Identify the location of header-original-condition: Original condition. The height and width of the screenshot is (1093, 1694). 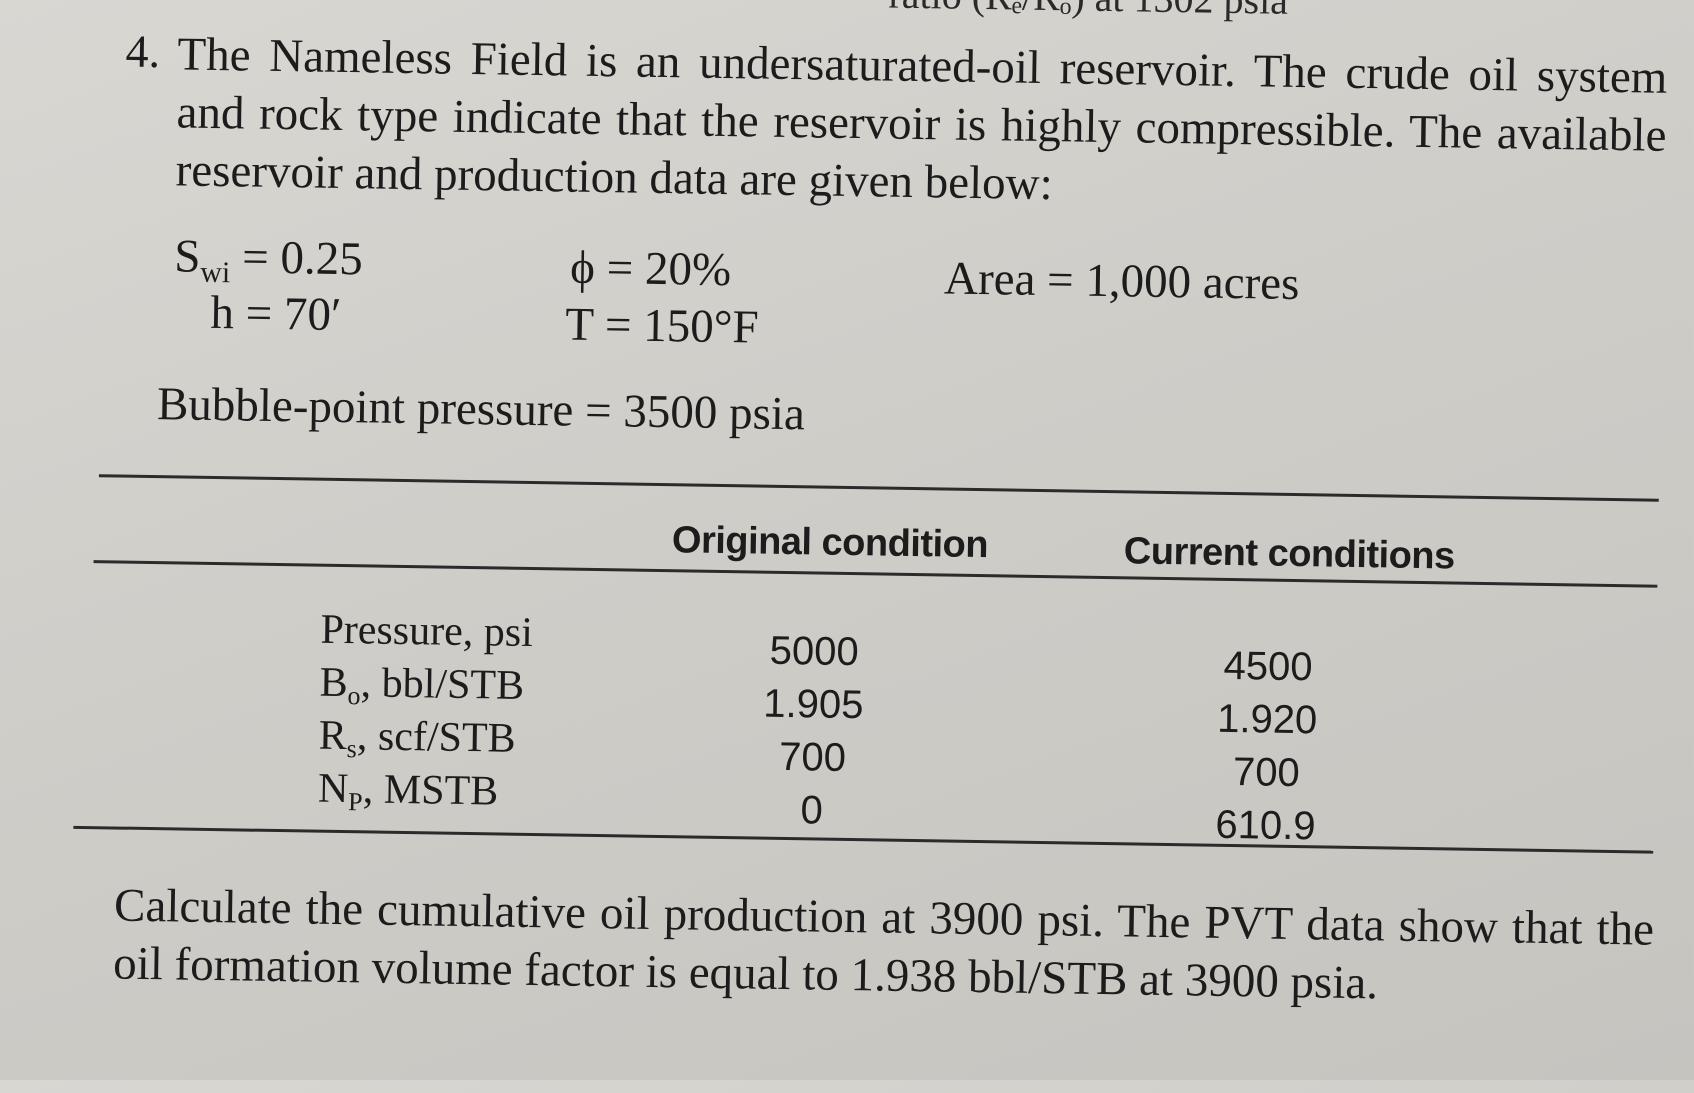
(830, 543).